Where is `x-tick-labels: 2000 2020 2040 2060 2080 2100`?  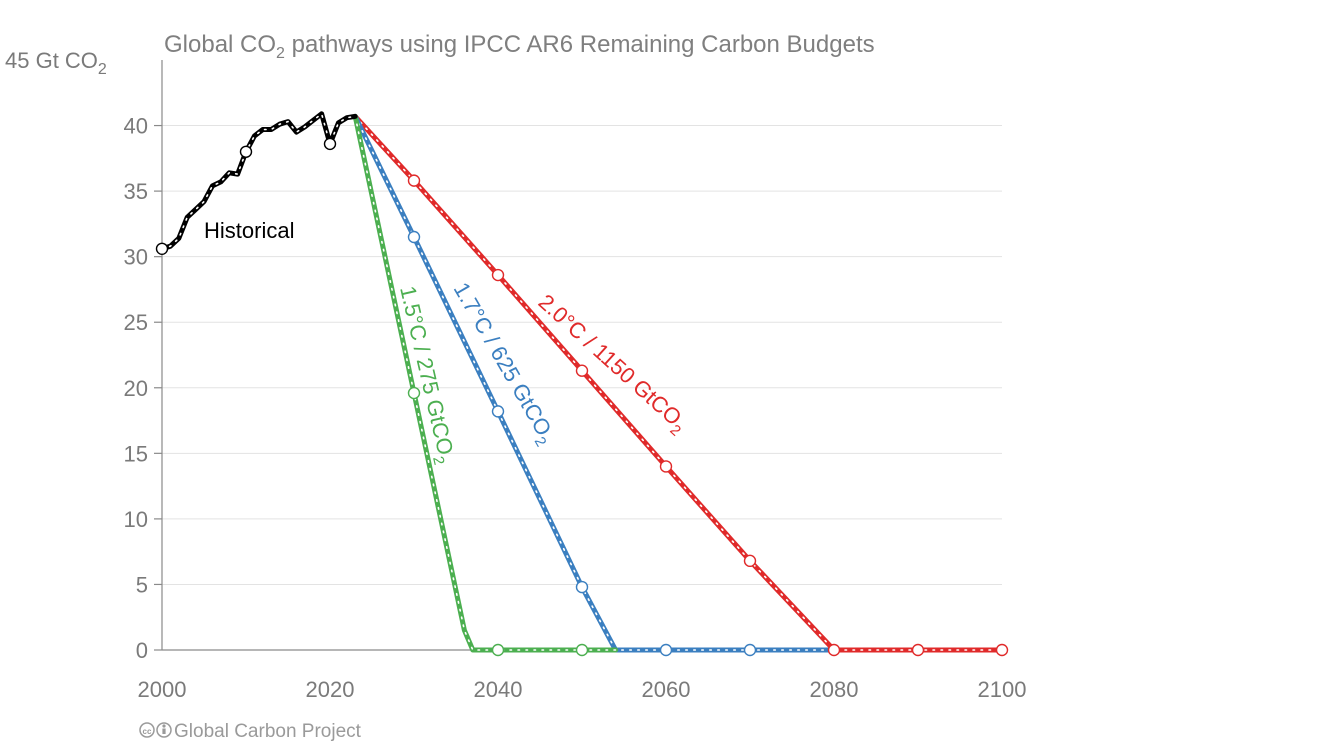 x-tick-labels: 2000 2020 2040 2060 2080 2100 is located at coordinates (582, 689).